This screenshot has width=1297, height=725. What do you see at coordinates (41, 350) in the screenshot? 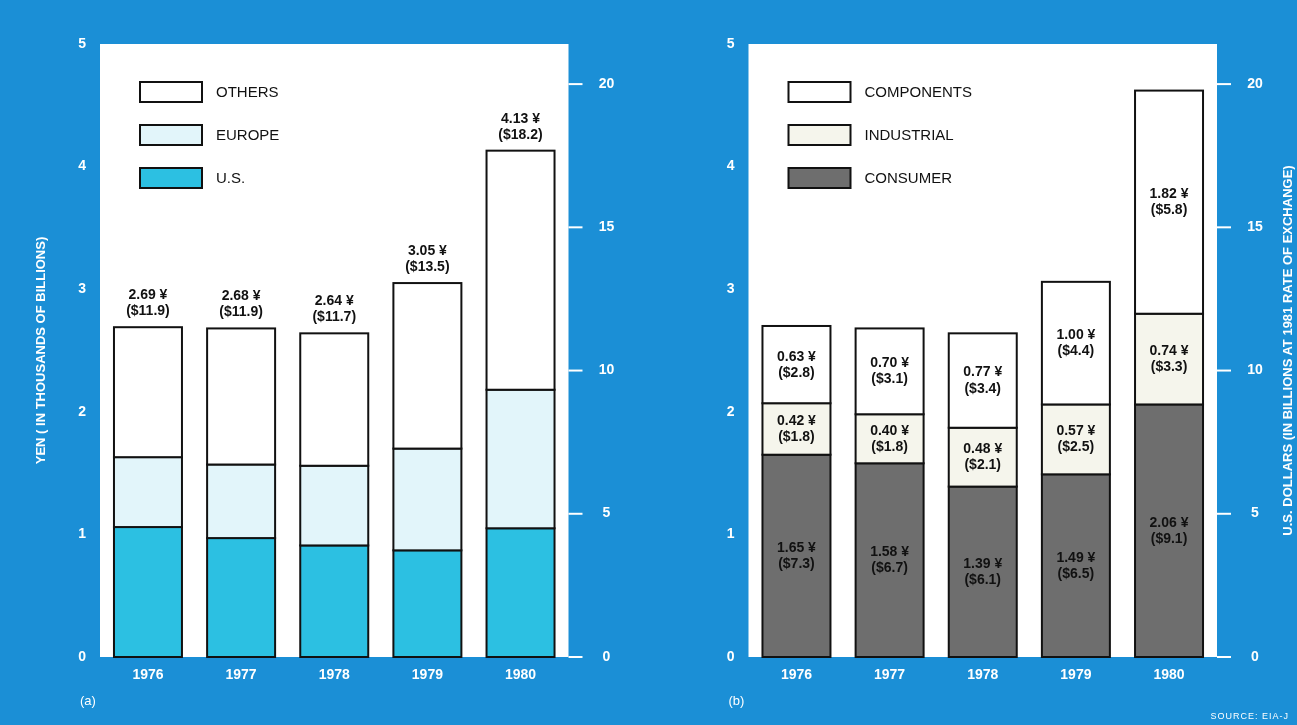
I see `y-axis-title: YEN ( IN THOUSANDS OF BILLIONS)` at bounding box center [41, 350].